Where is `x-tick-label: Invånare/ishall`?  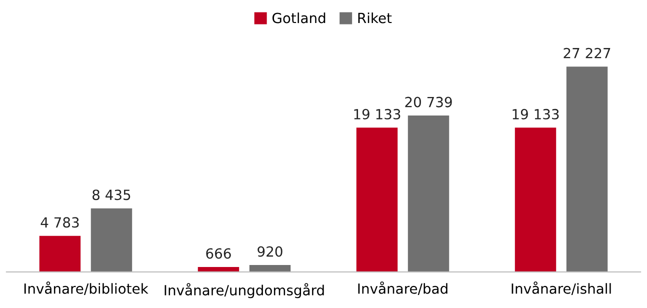 x-tick-label: Invånare/ishall is located at coordinates (561, 288).